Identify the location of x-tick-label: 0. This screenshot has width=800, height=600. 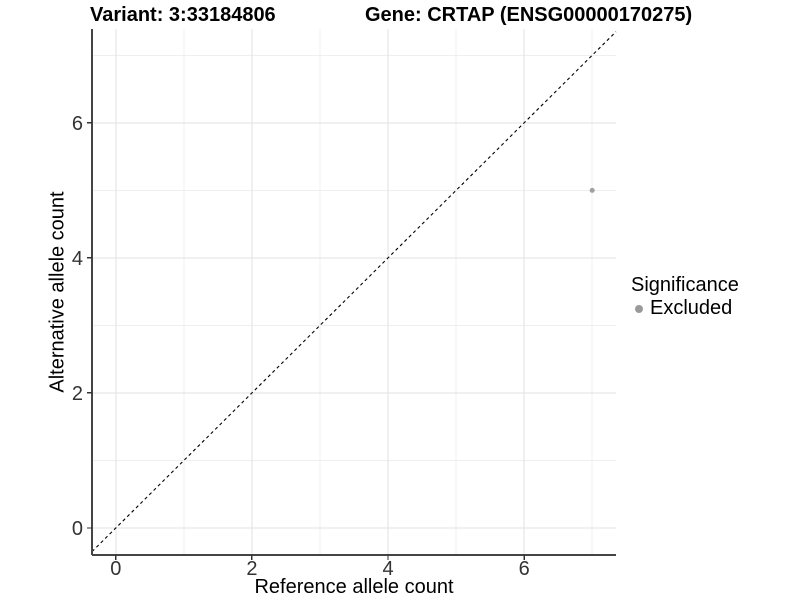
(115, 569).